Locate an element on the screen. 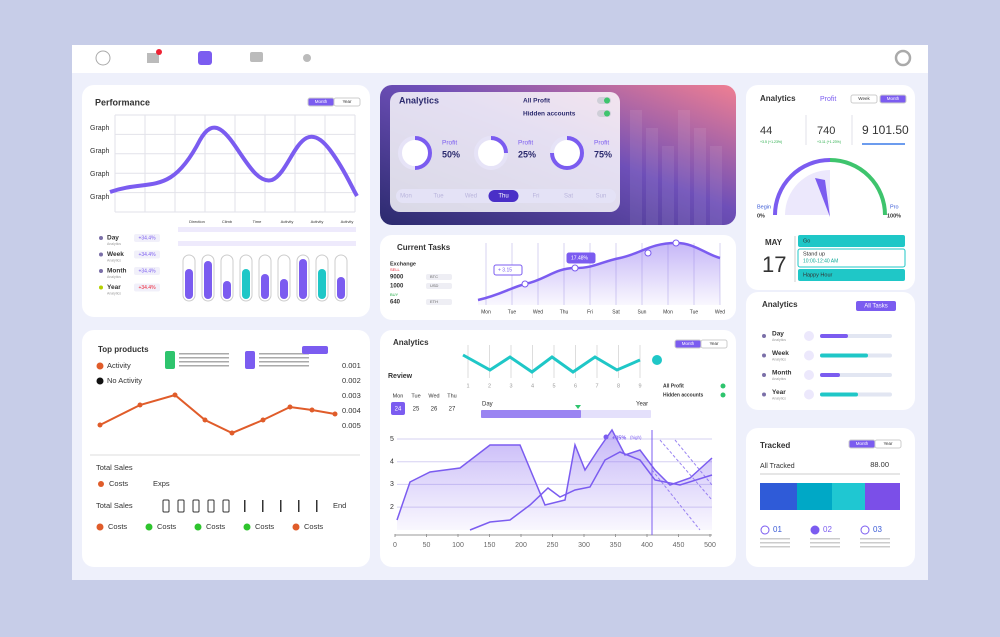 The image size is (1000, 637). wave-label: 4 is located at coordinates (532, 386).